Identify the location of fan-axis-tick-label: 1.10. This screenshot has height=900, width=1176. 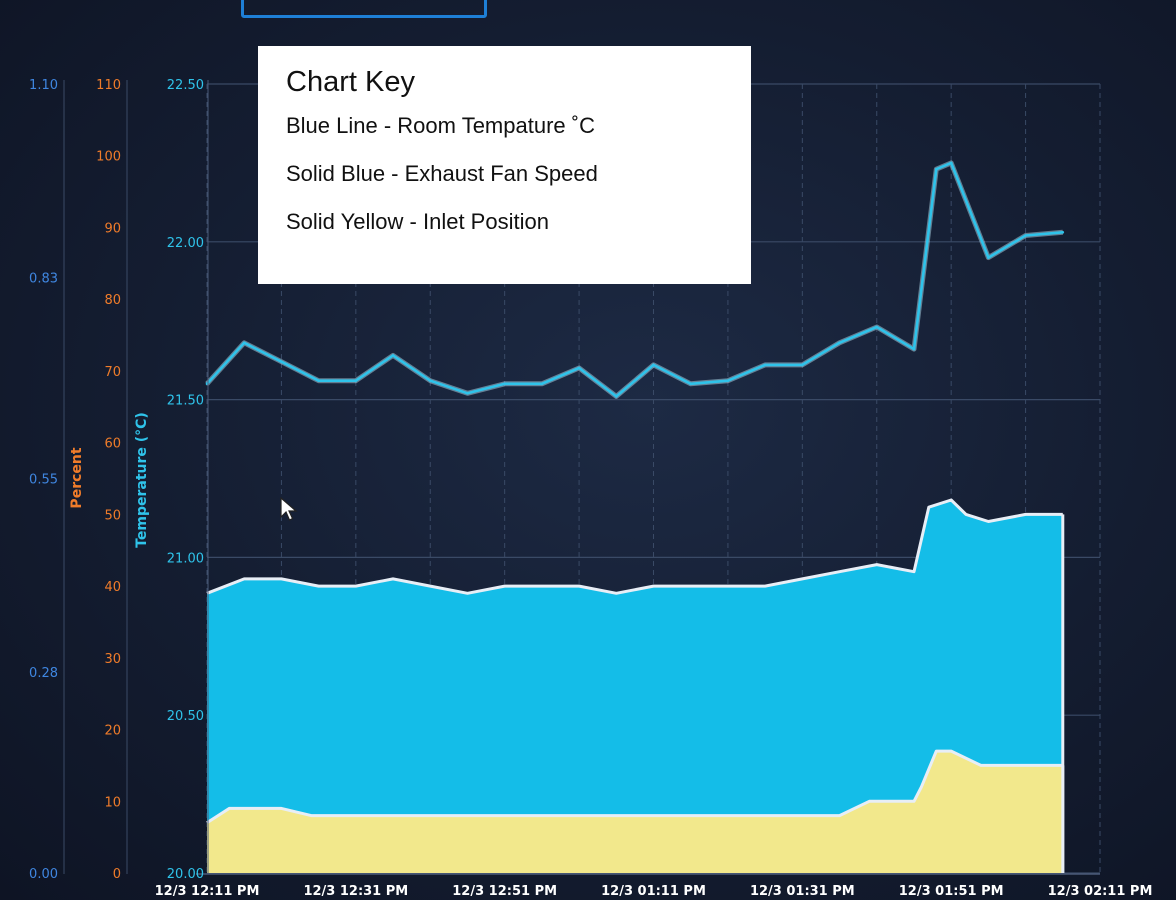
(43, 85).